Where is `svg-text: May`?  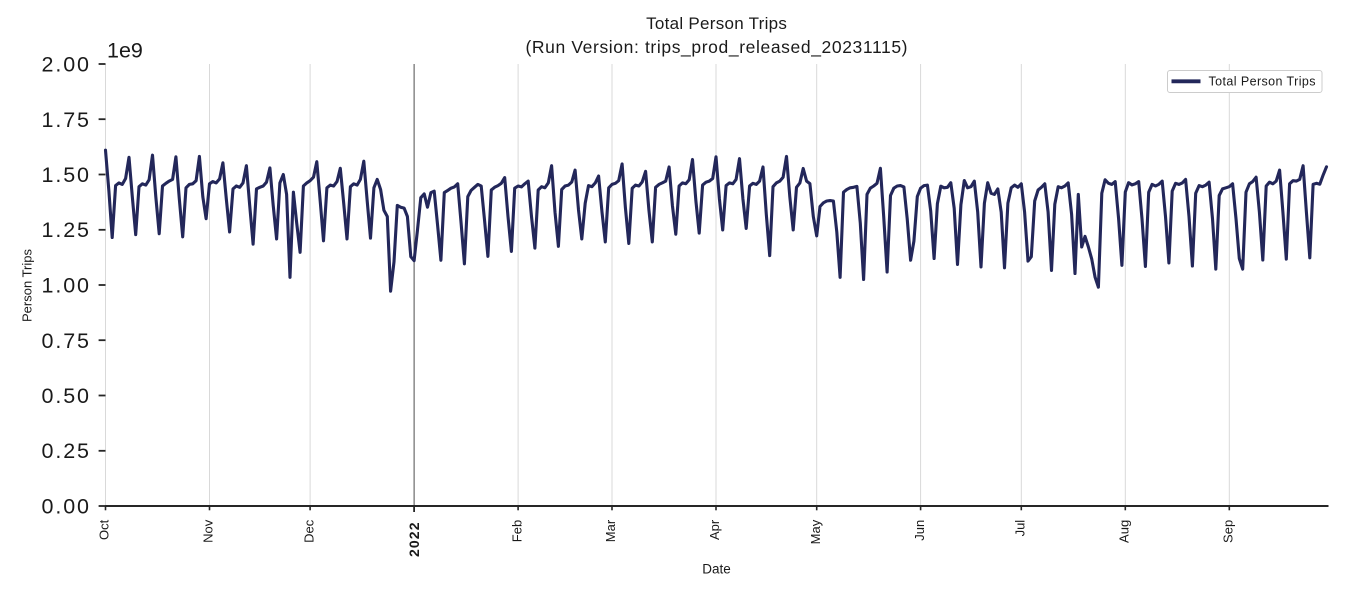 svg-text: May is located at coordinates (815, 531).